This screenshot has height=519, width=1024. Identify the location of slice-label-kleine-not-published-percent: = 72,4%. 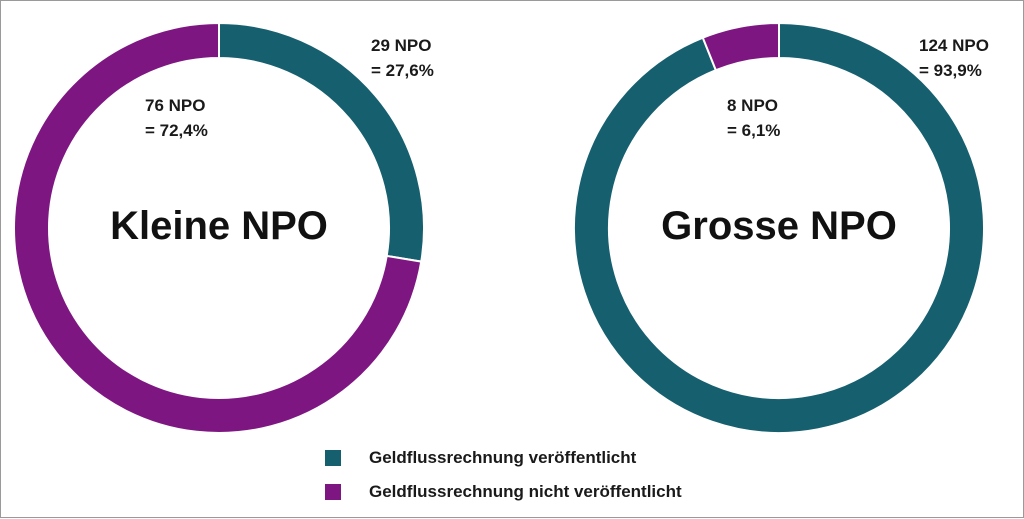
(176, 130).